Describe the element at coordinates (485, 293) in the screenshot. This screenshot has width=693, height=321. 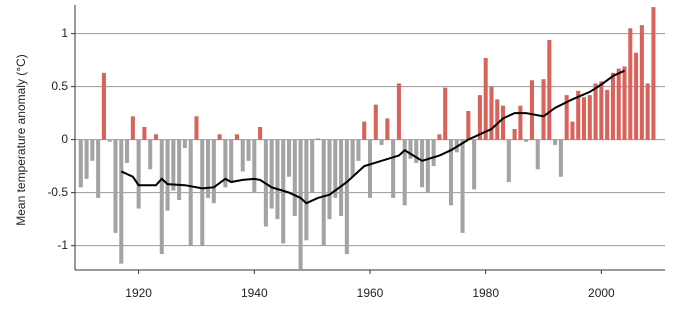
I see `x-tick-label: 1980` at that location.